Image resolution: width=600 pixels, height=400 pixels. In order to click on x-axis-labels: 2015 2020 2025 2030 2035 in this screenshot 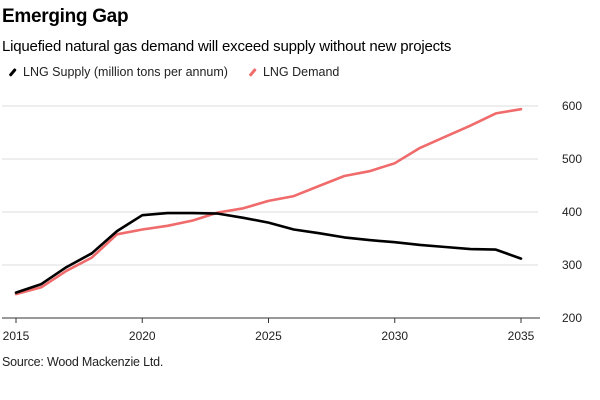, I will do `click(269, 336)`.